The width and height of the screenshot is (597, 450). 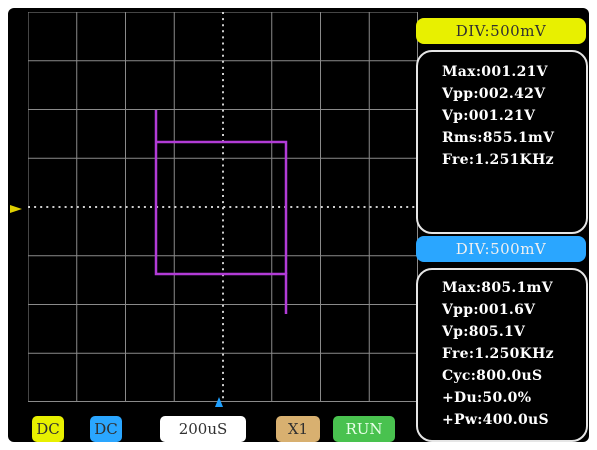 What do you see at coordinates (498, 354) in the screenshot?
I see `ch2-freq: Fre:1.250KHz` at bounding box center [498, 354].